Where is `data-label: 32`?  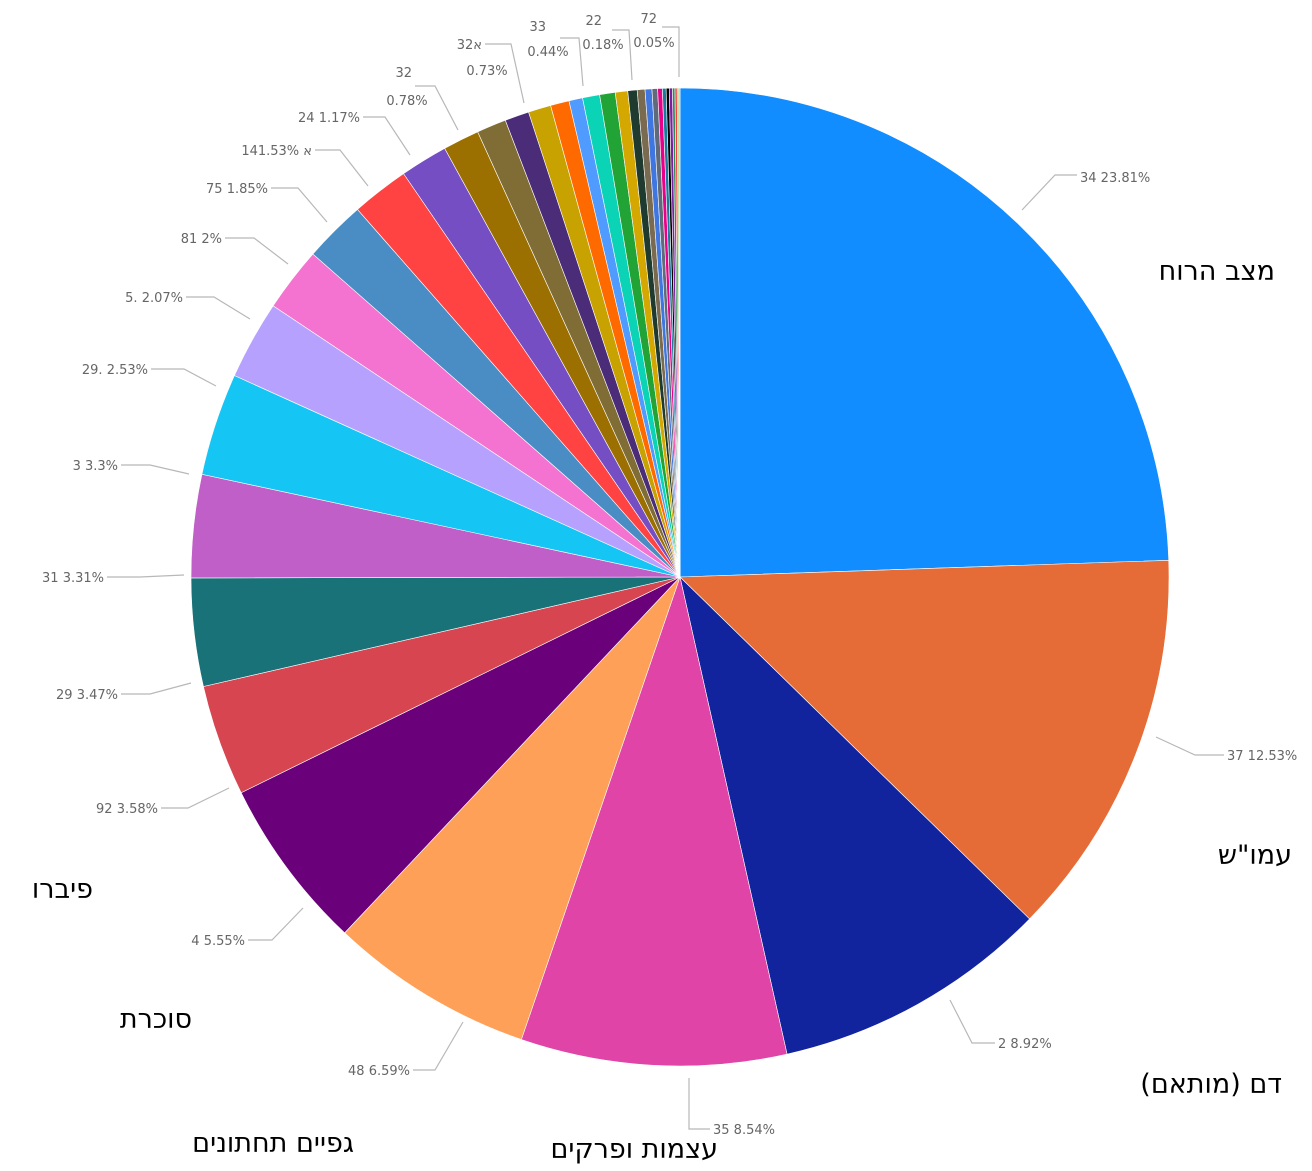 data-label: 32 is located at coordinates (403, 73).